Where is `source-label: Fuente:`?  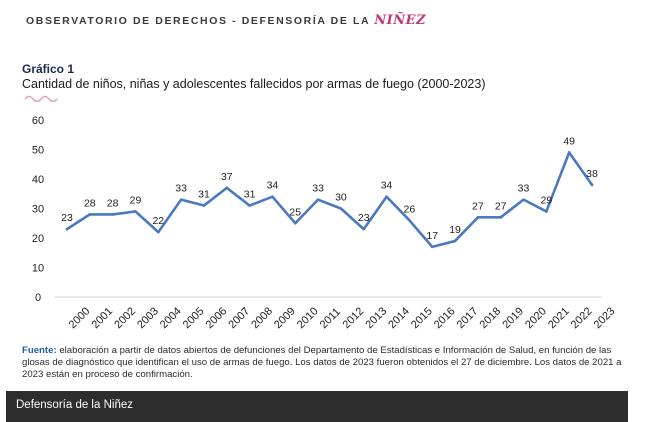
source-label: Fuente: is located at coordinates (39, 350).